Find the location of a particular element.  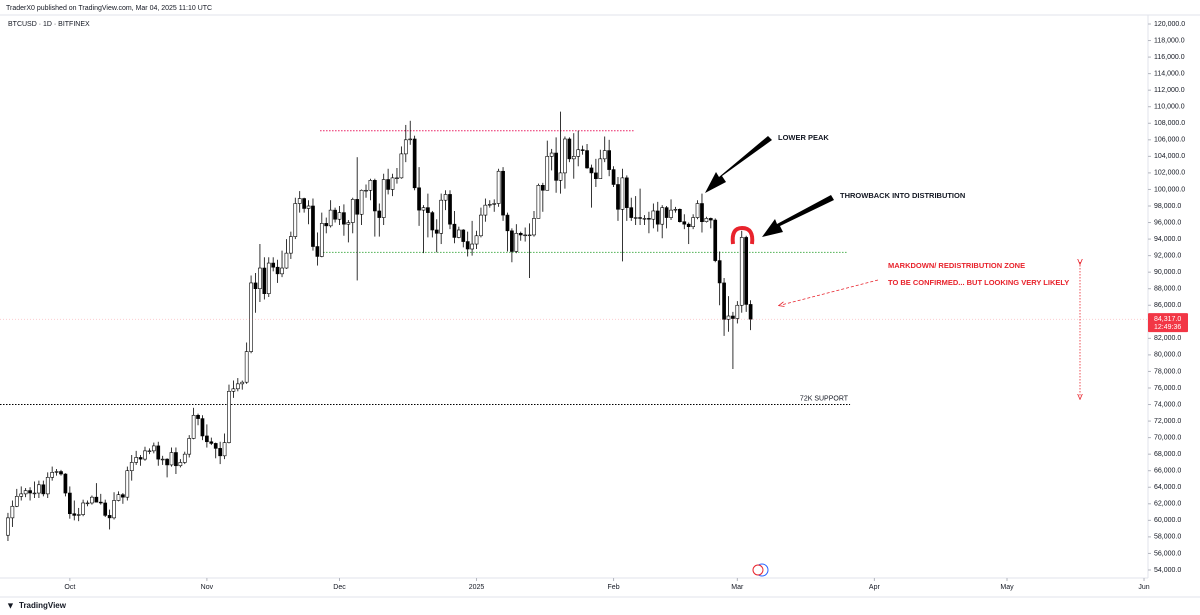

y-tick-label: 114,000.0 is located at coordinates (1169, 73).